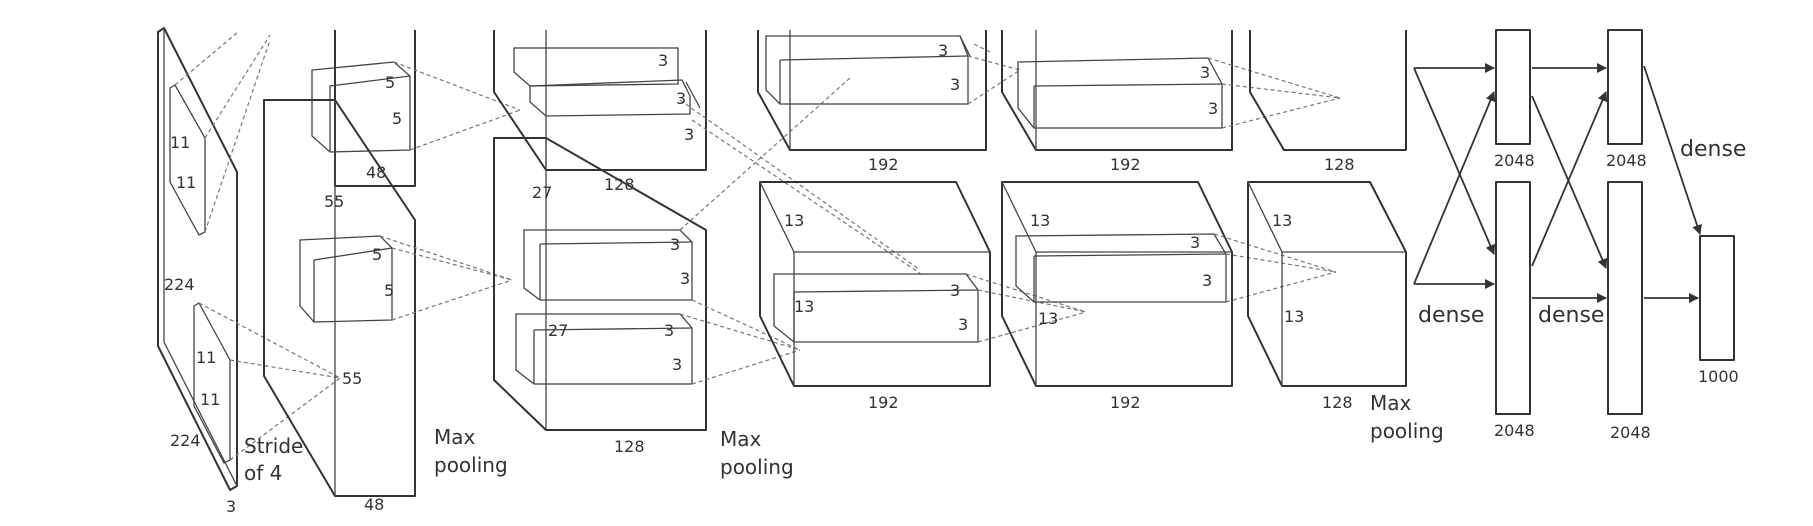 This screenshot has width=1813, height=526. Describe the element at coordinates (757, 467) in the screenshot. I see `pool2-label-line2: pooling` at that location.